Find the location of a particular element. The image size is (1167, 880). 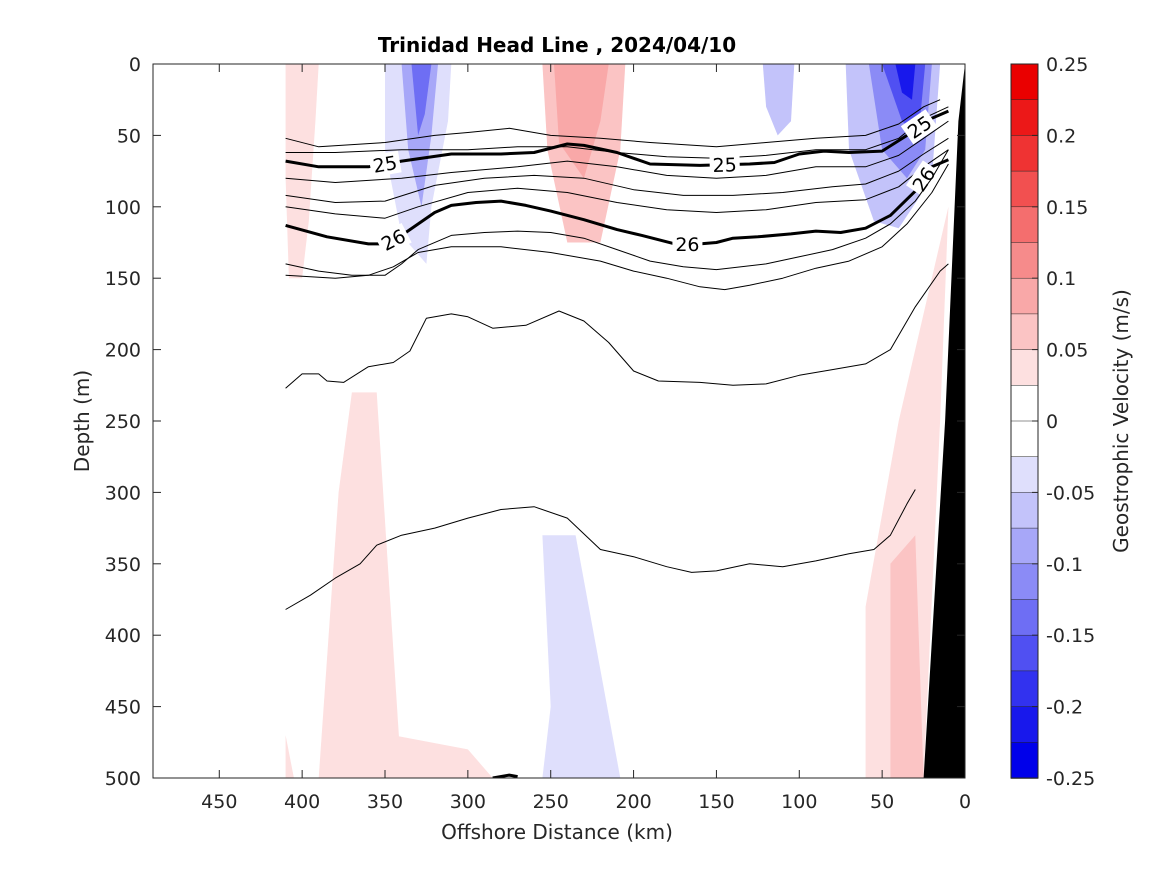

x-axis-label: Offshore Distance (km) is located at coordinates (557, 832).